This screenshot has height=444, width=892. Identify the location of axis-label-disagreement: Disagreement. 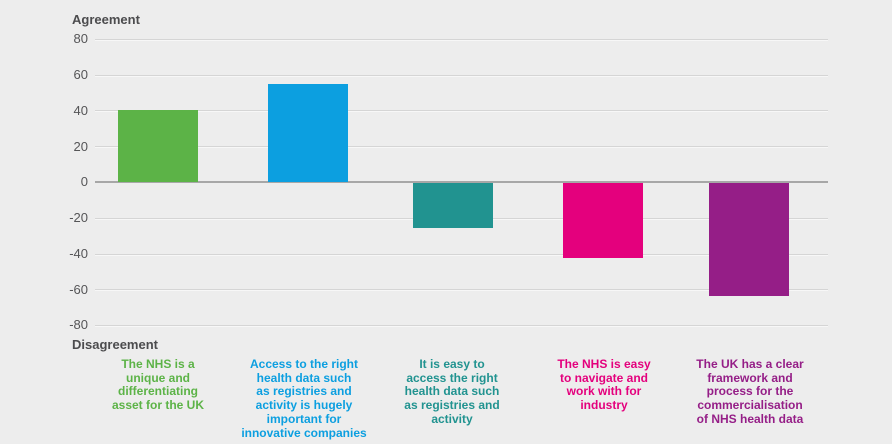
(115, 344).